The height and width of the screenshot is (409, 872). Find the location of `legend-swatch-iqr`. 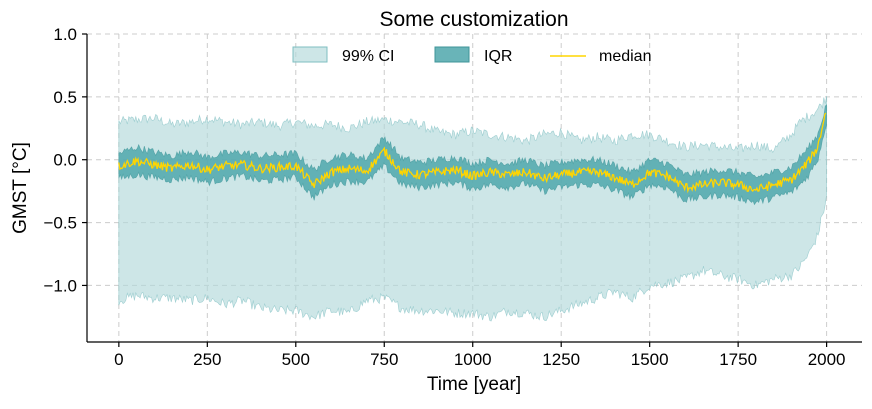

legend-swatch-iqr is located at coordinates (452, 54).